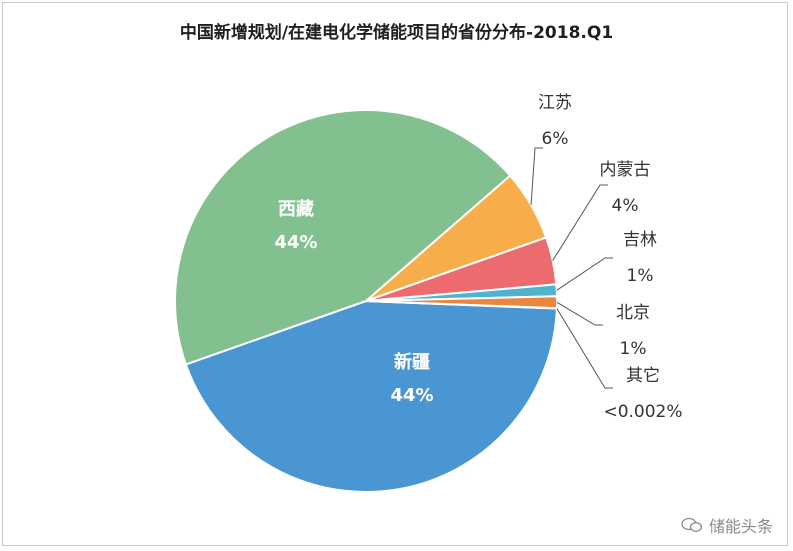 The height and width of the screenshot is (551, 793). What do you see at coordinates (692, 525) in the screenshot?
I see `wechat-icon` at bounding box center [692, 525].